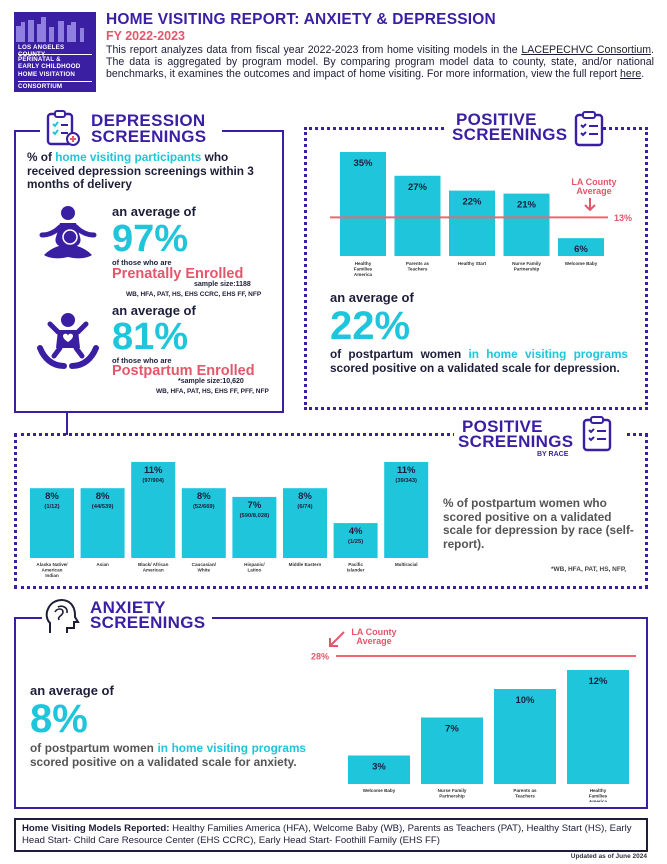  What do you see at coordinates (178, 274) in the screenshot?
I see `prenatal-group: Prenatally Enrolled` at bounding box center [178, 274].